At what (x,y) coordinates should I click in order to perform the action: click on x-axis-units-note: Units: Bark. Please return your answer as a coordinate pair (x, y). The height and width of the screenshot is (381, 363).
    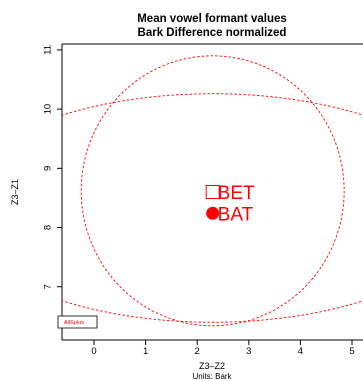
    Looking at the image, I should click on (212, 376).